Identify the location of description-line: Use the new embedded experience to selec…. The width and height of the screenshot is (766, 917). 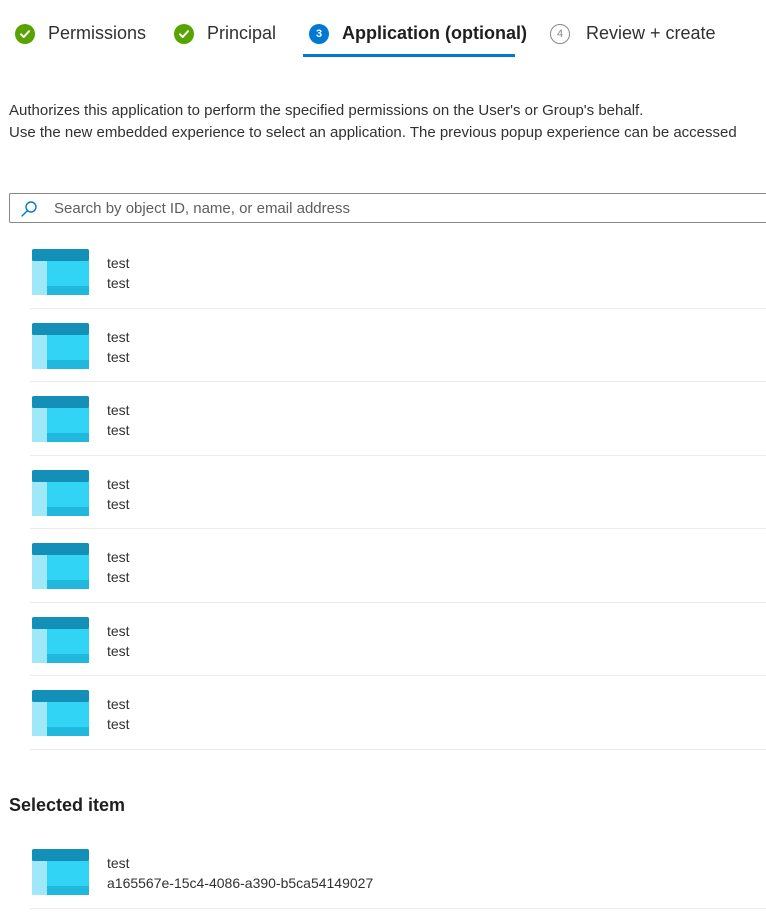
(373, 132).